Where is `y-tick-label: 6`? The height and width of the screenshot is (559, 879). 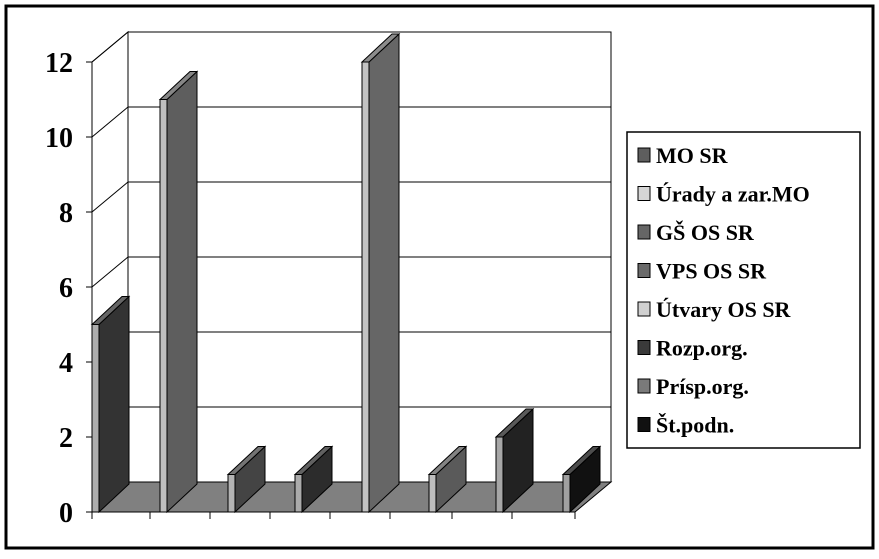 y-tick-label: 6 is located at coordinates (66, 288).